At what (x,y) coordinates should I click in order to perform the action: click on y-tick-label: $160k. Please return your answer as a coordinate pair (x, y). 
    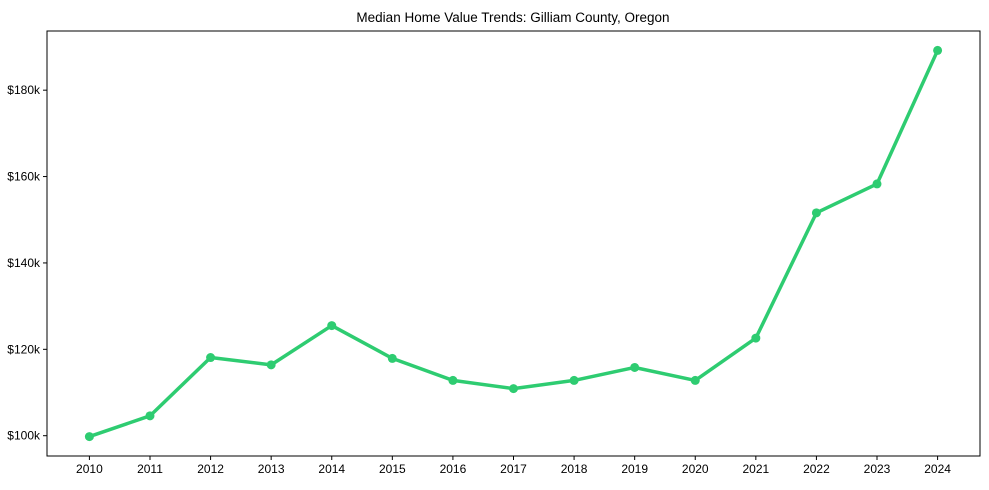
    Looking at the image, I should click on (24, 177).